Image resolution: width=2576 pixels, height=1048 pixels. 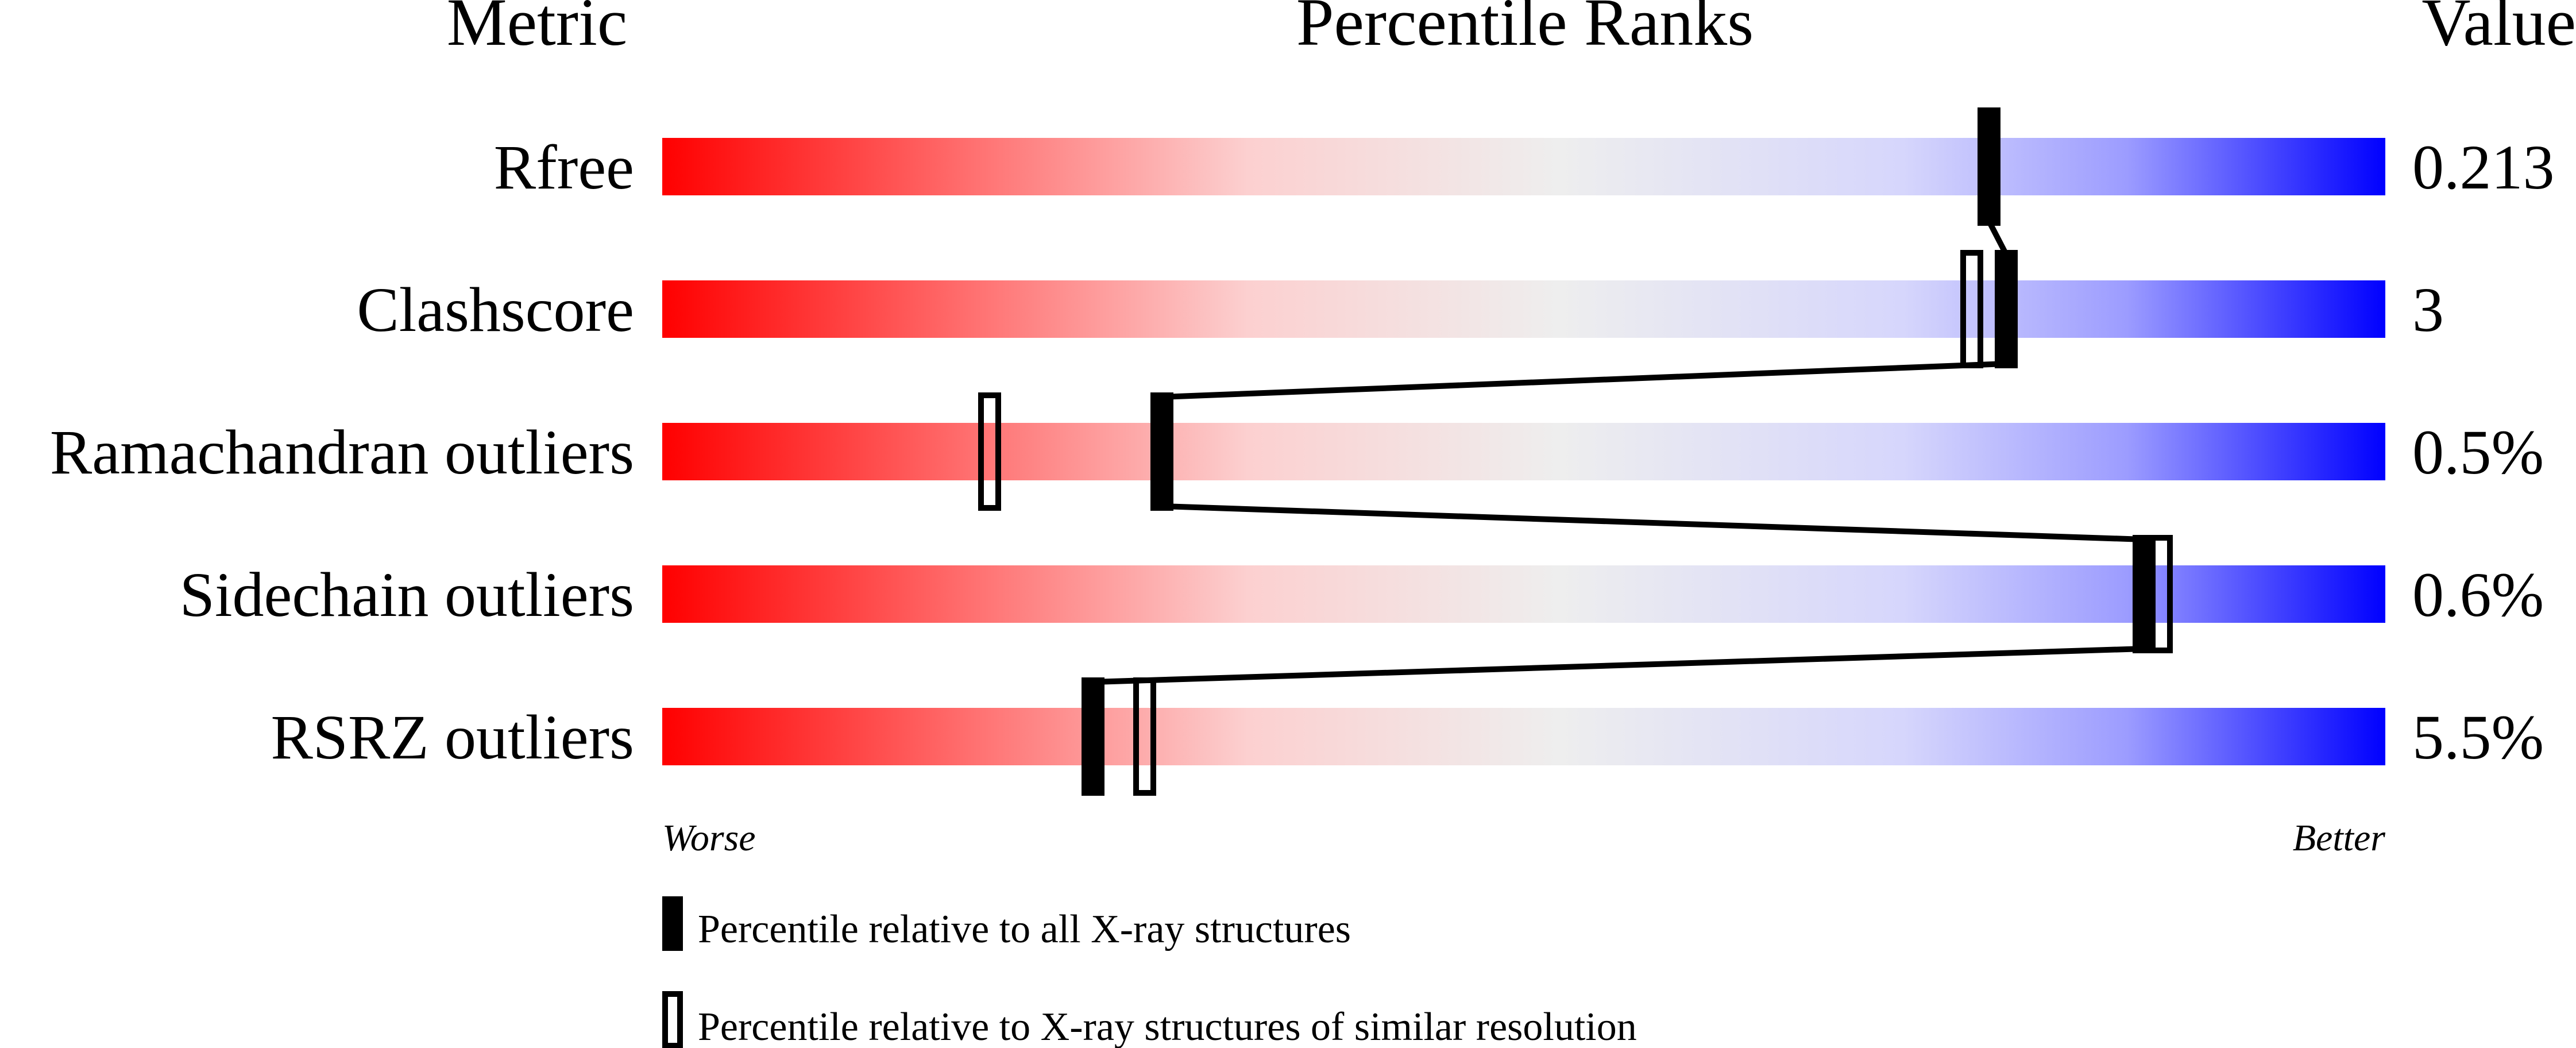 I want to click on header-value: Value, so click(x=2498, y=30).